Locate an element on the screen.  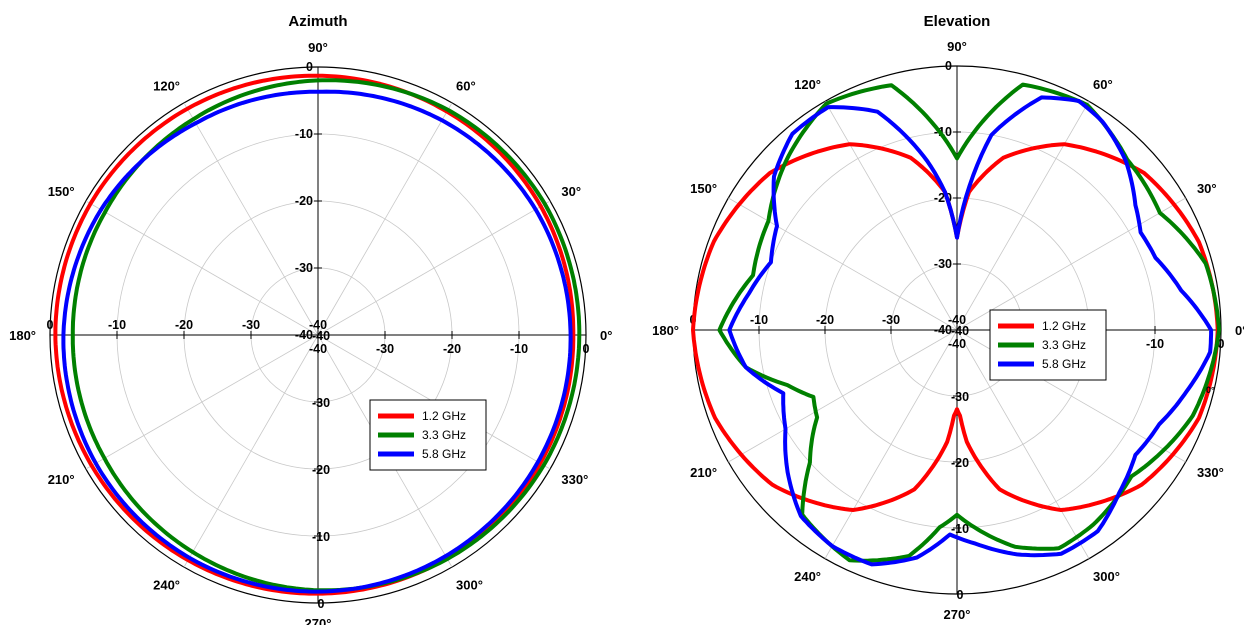
azimuth-legend: 1.2 GHz 3.3 GHz 5.8 GHz is located at coordinates (428, 435).